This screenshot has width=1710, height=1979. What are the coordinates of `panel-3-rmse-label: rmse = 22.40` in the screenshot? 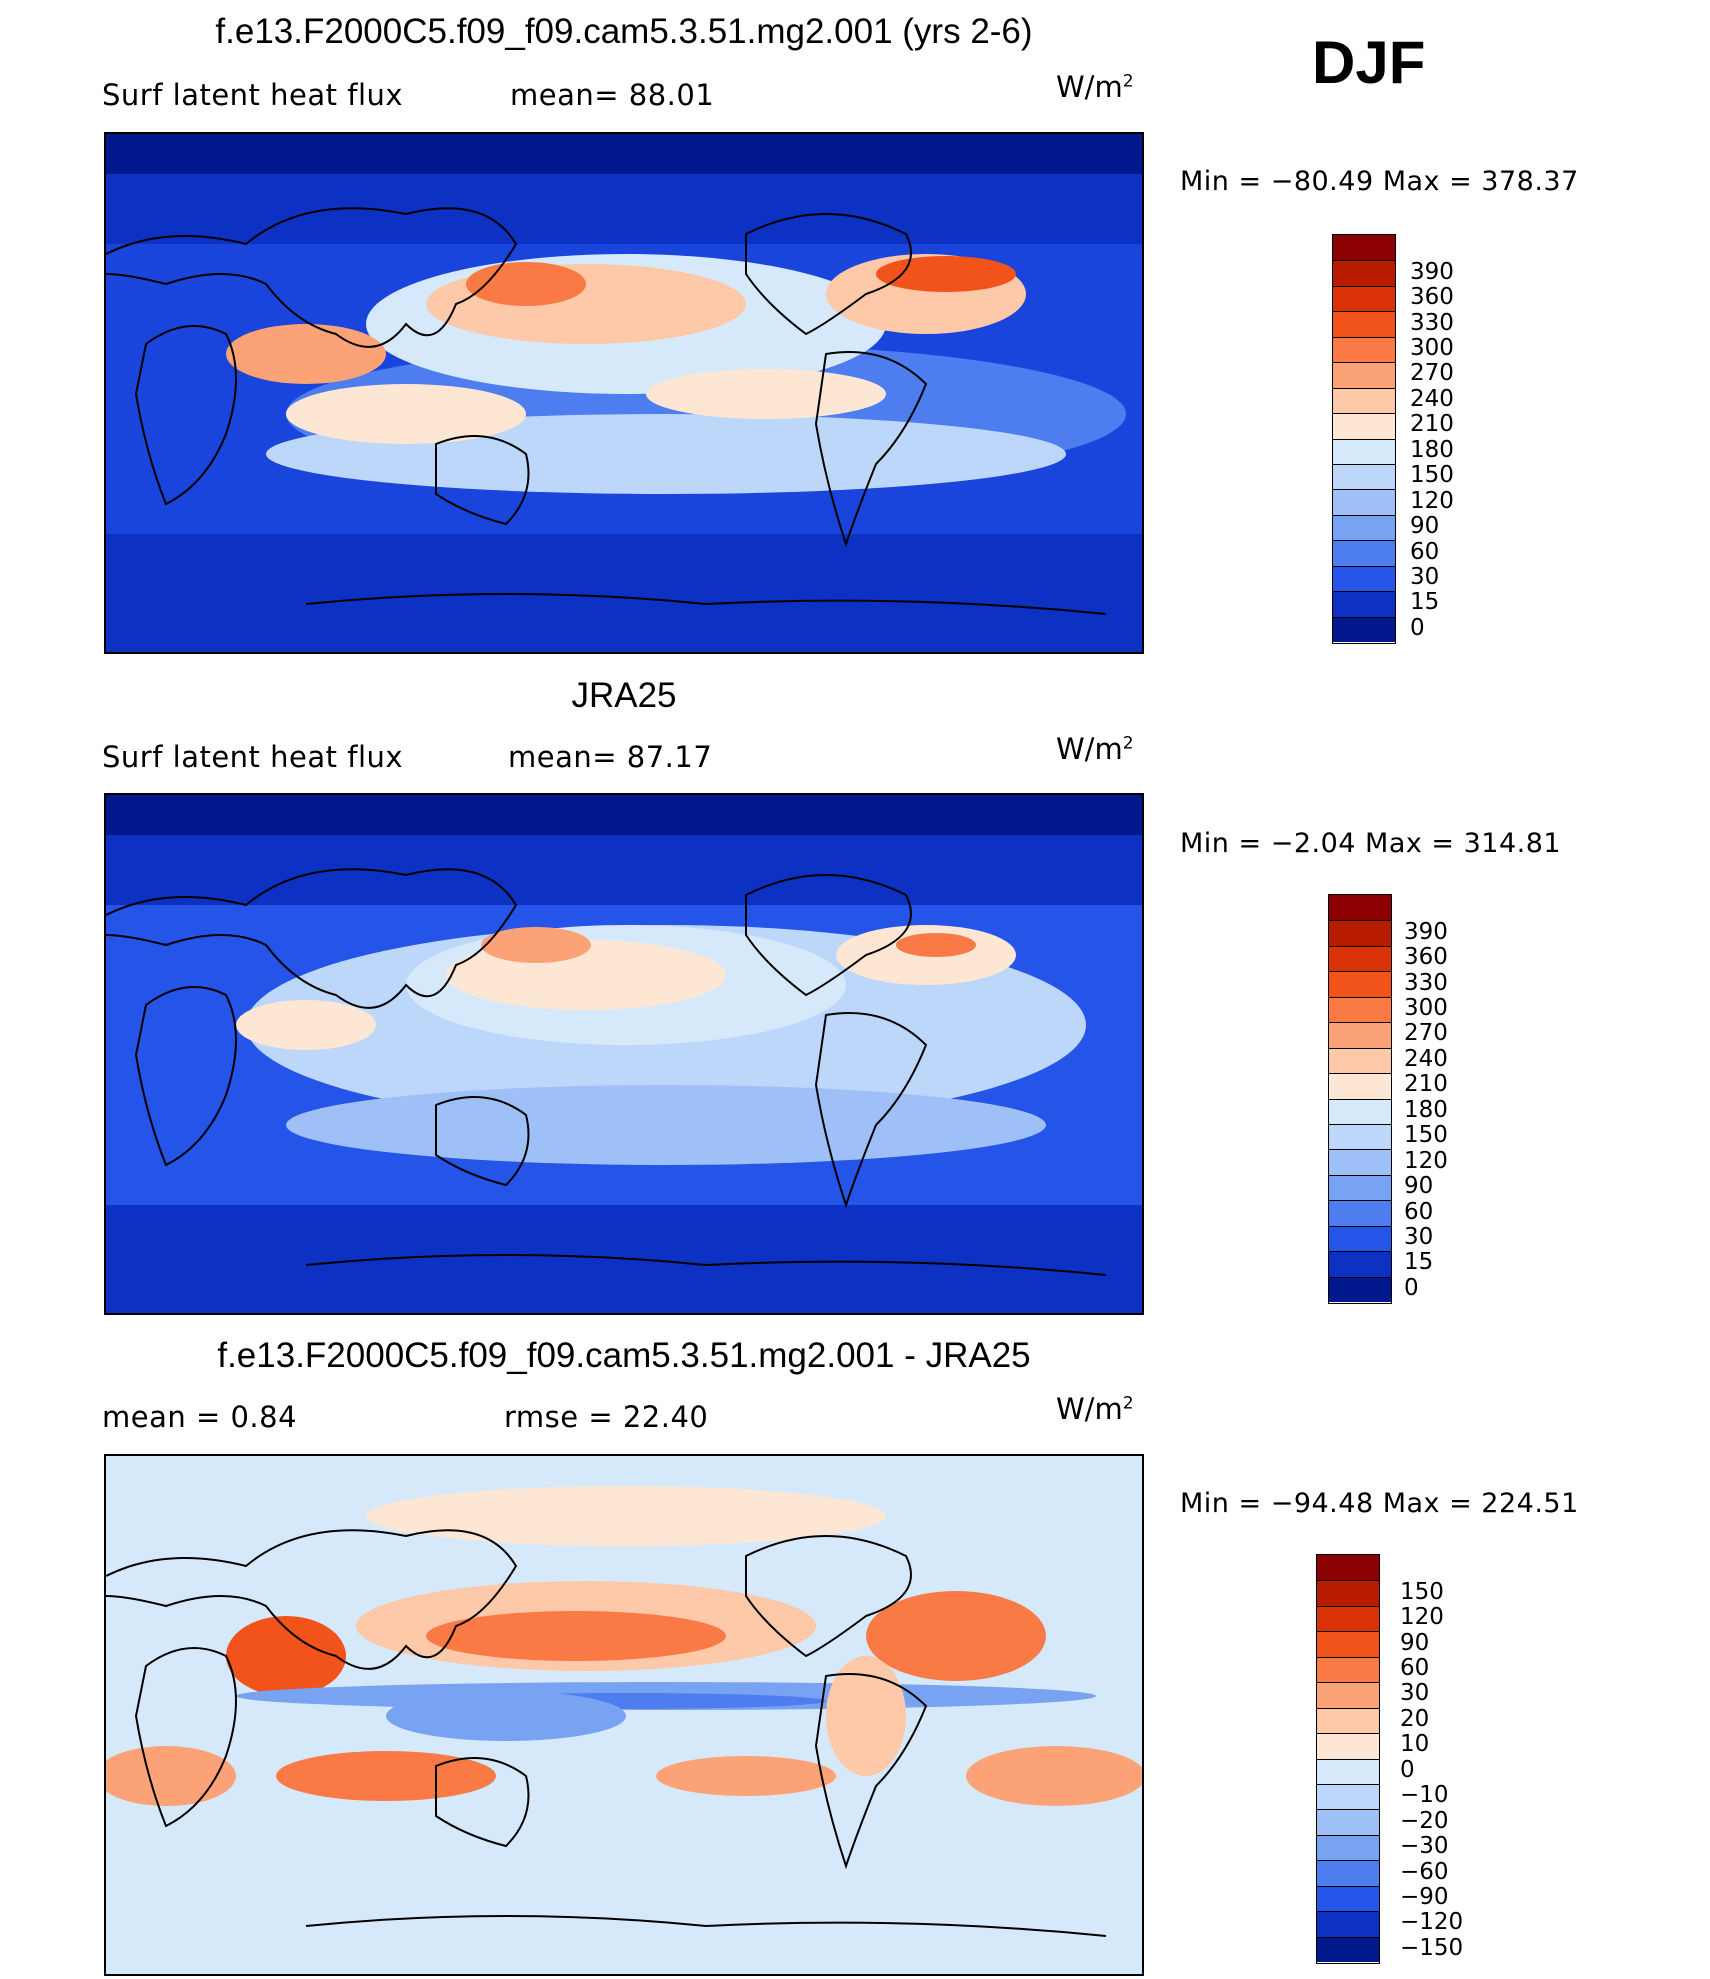 It's located at (606, 1417).